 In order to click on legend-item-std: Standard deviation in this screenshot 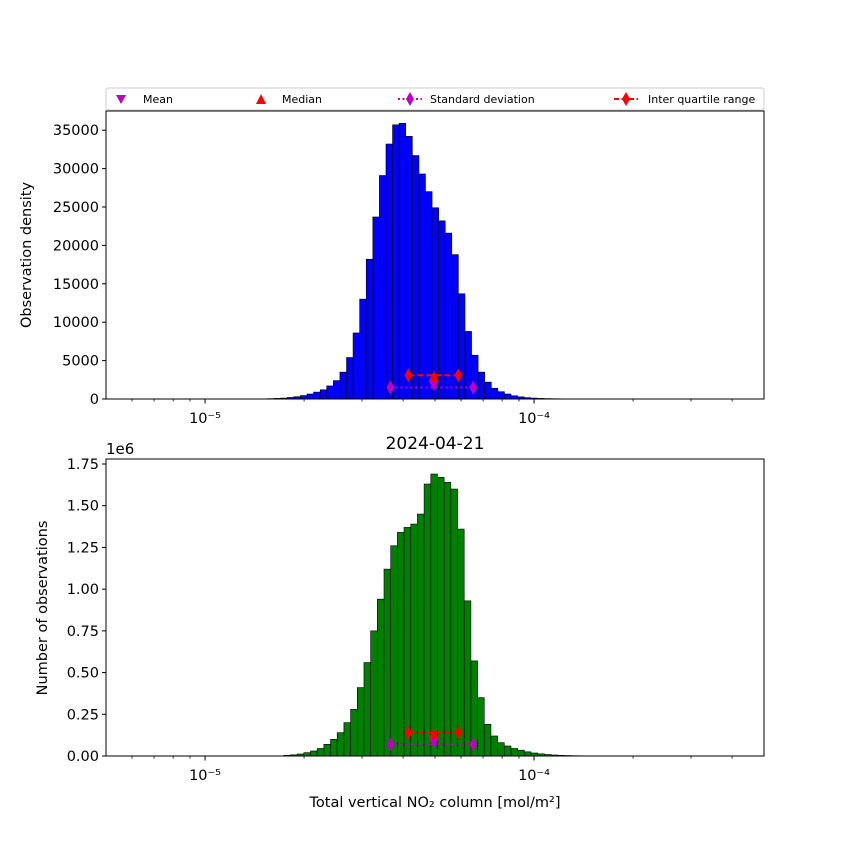, I will do `click(466, 99)`.